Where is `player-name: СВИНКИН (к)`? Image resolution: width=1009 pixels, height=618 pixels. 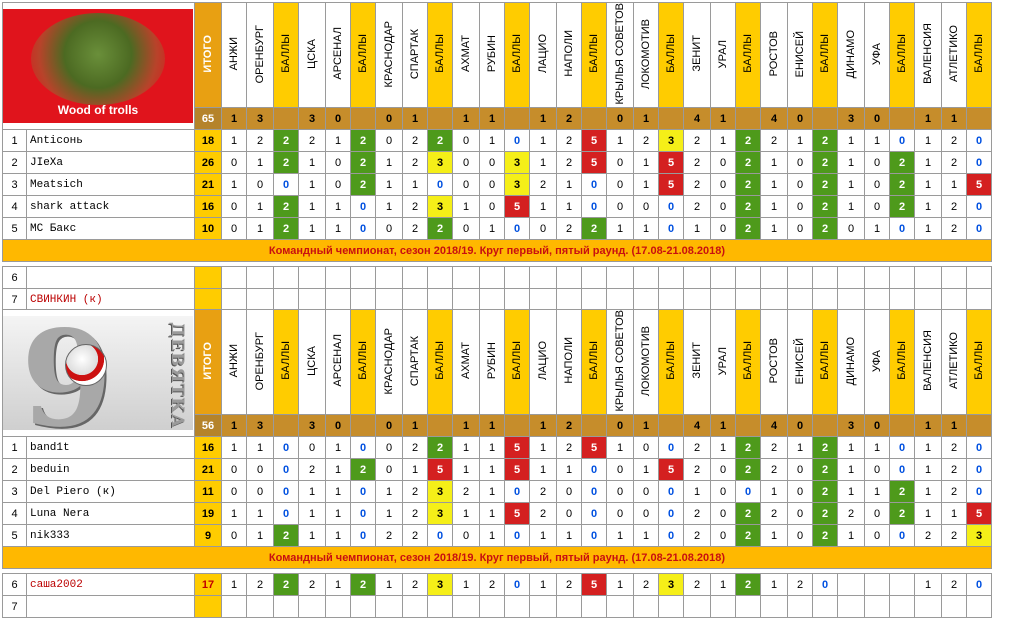 player-name: СВИНКИН (к) is located at coordinates (110, 300).